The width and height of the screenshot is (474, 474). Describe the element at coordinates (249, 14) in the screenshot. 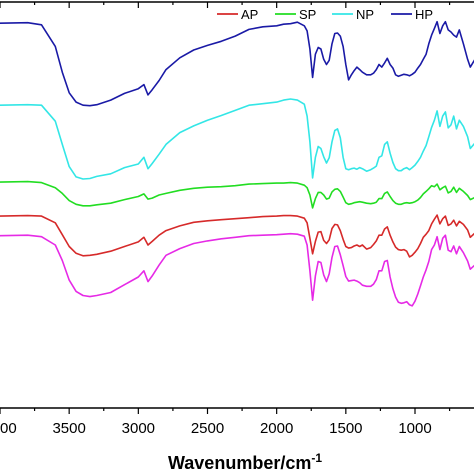

I see `legend-label-ap: AP` at that location.